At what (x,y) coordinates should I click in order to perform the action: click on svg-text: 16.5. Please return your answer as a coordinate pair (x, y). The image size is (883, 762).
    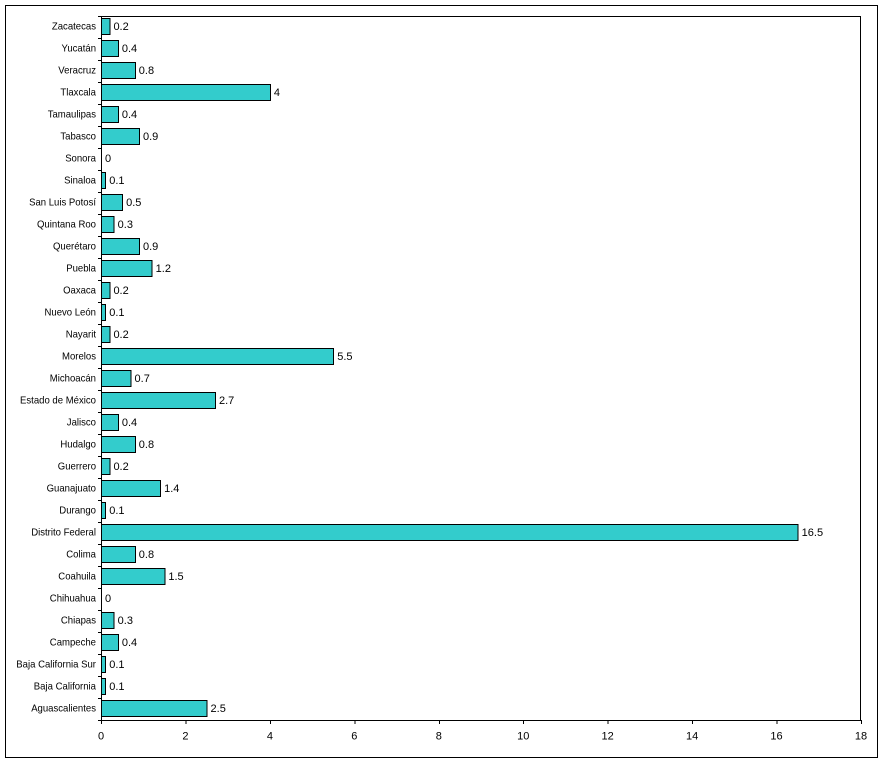
    Looking at the image, I should click on (812, 533).